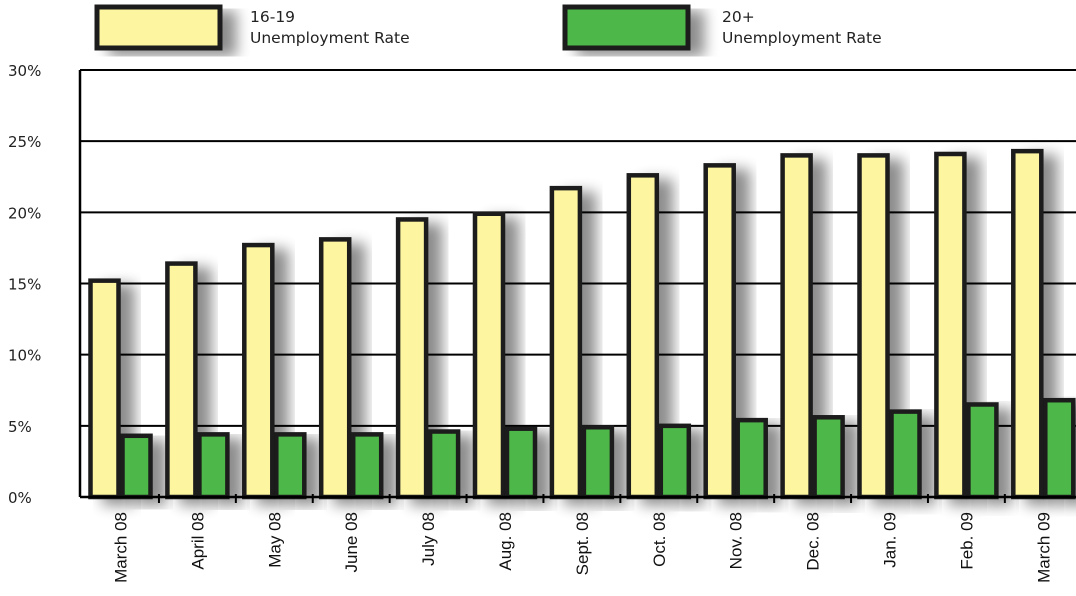 The width and height of the screenshot is (1076, 596). What do you see at coordinates (24, 213) in the screenshot?
I see `y-tick-label: 20%` at bounding box center [24, 213].